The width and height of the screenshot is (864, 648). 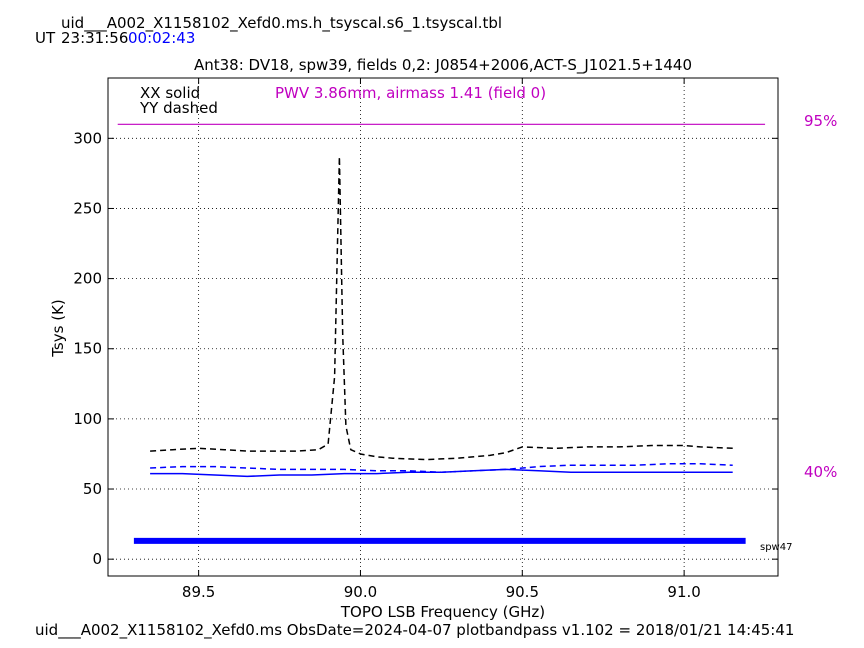 What do you see at coordinates (87, 208) in the screenshot?
I see `y-tick-label: 250` at bounding box center [87, 208].